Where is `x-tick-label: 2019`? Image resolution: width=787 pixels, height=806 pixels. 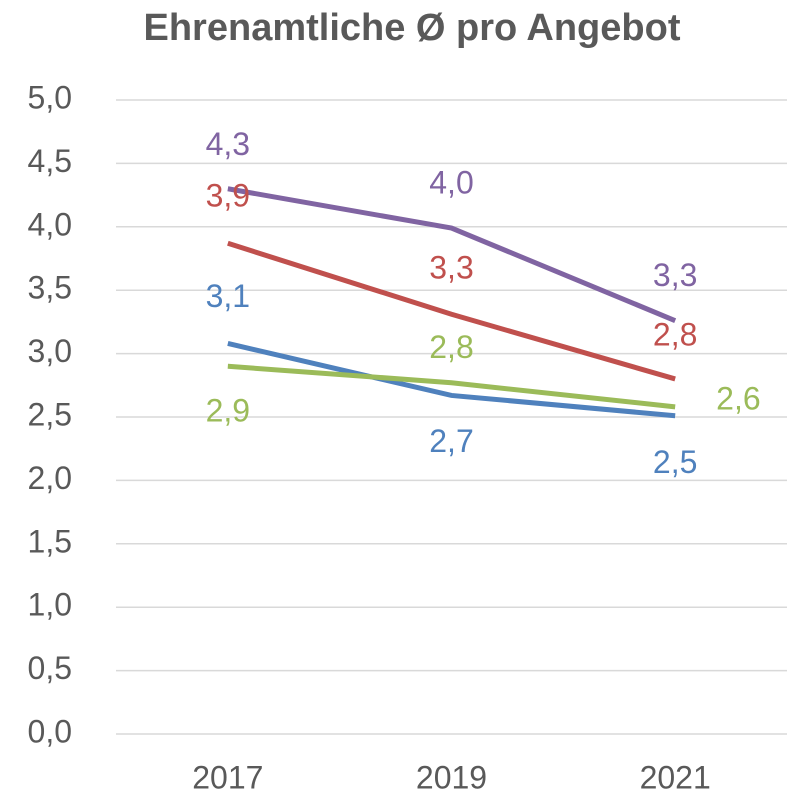 x-tick-label: 2019 is located at coordinates (451, 777).